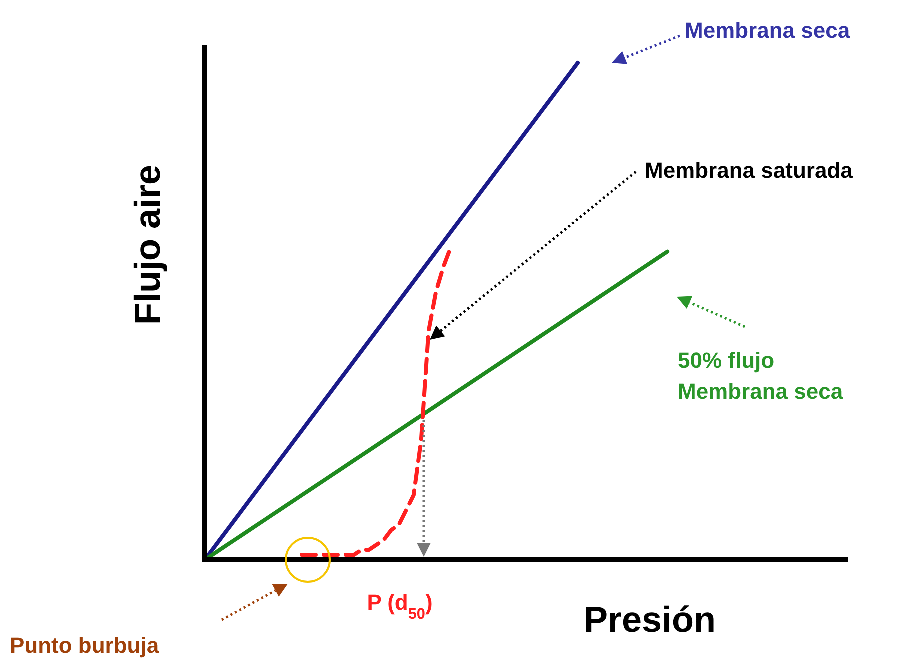 This screenshot has width=907, height=659. What do you see at coordinates (650, 619) in the screenshot?
I see `x-axis-title: Presión` at bounding box center [650, 619].